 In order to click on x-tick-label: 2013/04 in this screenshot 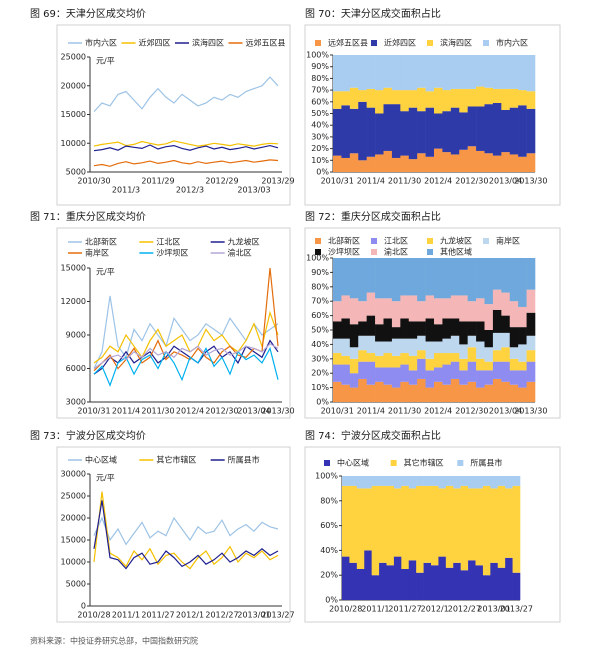, I will do `click(505, 181)`.